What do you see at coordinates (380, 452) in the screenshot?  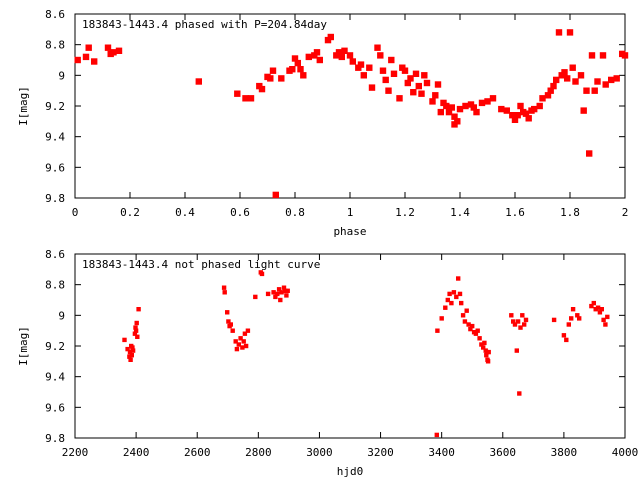 I see `x-tick-label: 3200` at bounding box center [380, 452].